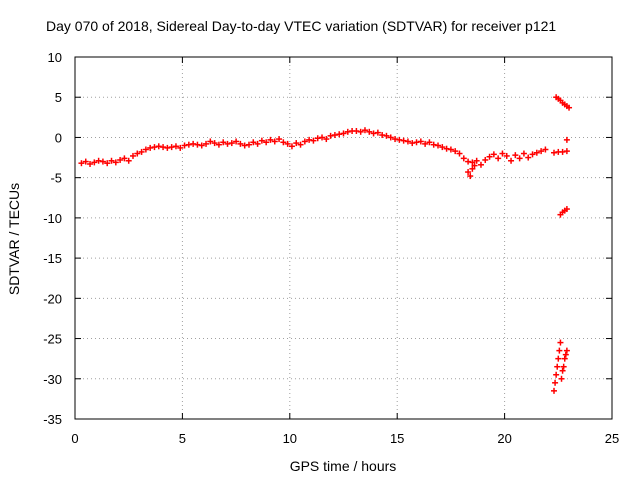 This screenshot has height=480, width=640. I want to click on series-main-trace, so click(313, 147).